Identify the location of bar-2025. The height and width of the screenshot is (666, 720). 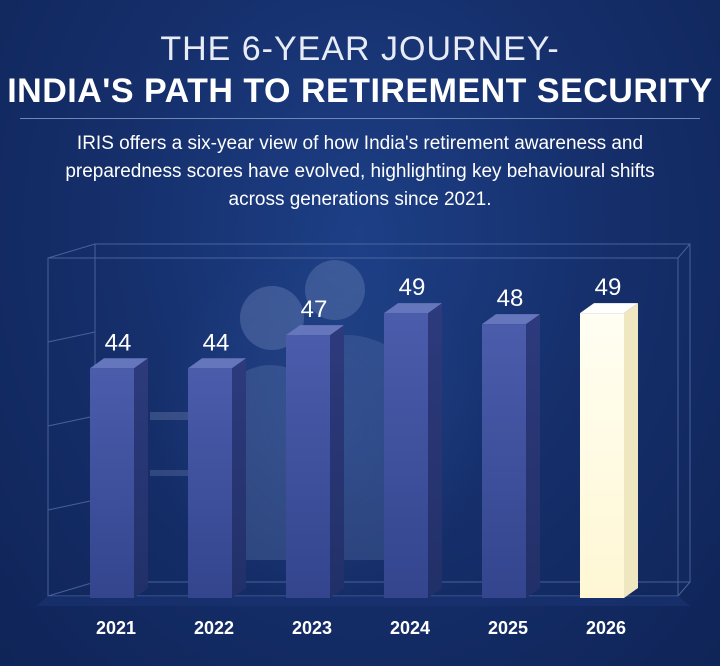
(511, 456).